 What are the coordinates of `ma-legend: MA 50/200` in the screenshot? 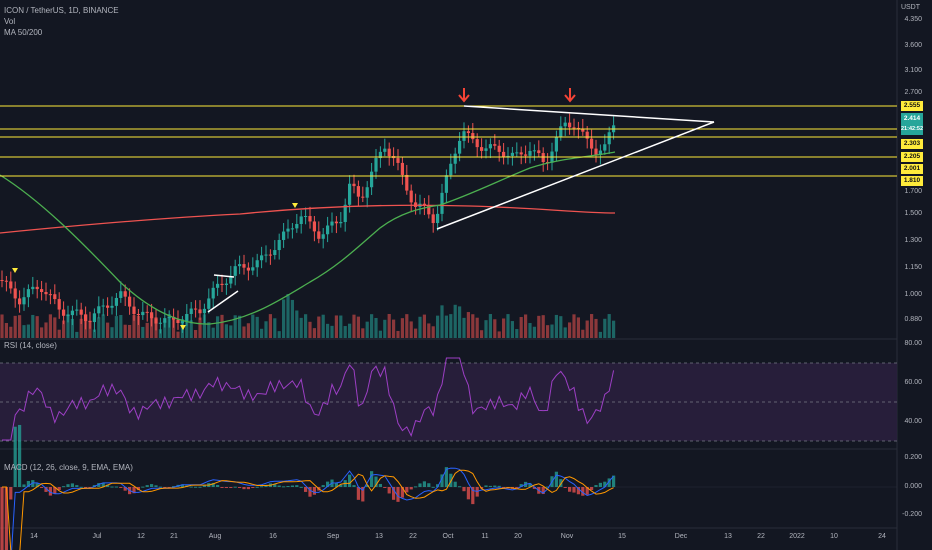 It's located at (23, 32).